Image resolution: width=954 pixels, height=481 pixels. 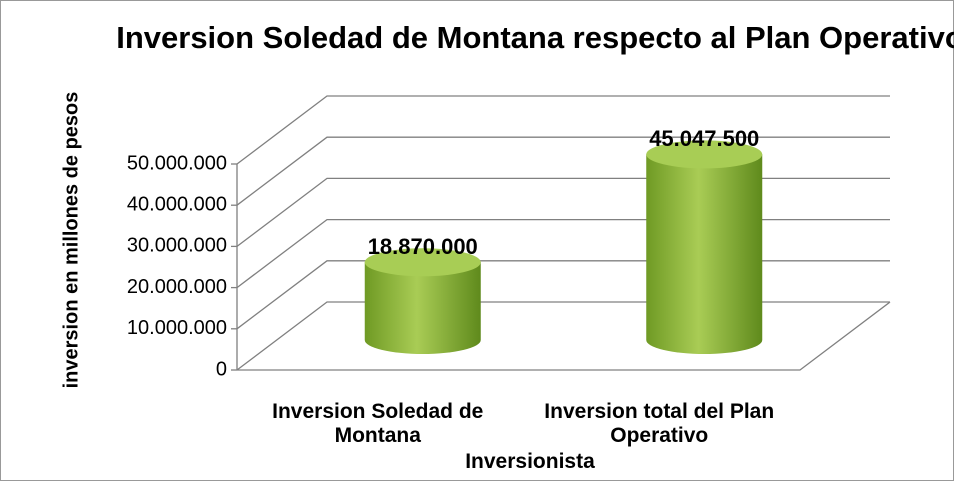 I want to click on y-tick-label: 0, so click(x=221, y=369).